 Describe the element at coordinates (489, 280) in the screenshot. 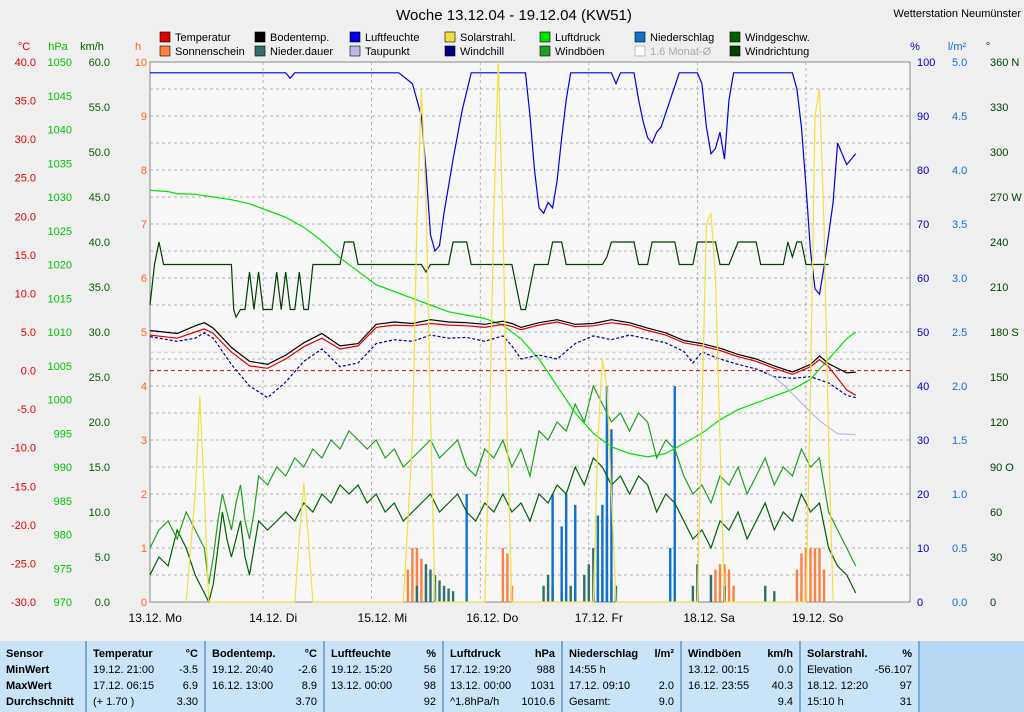

I see `series-line-windrichtung` at that location.